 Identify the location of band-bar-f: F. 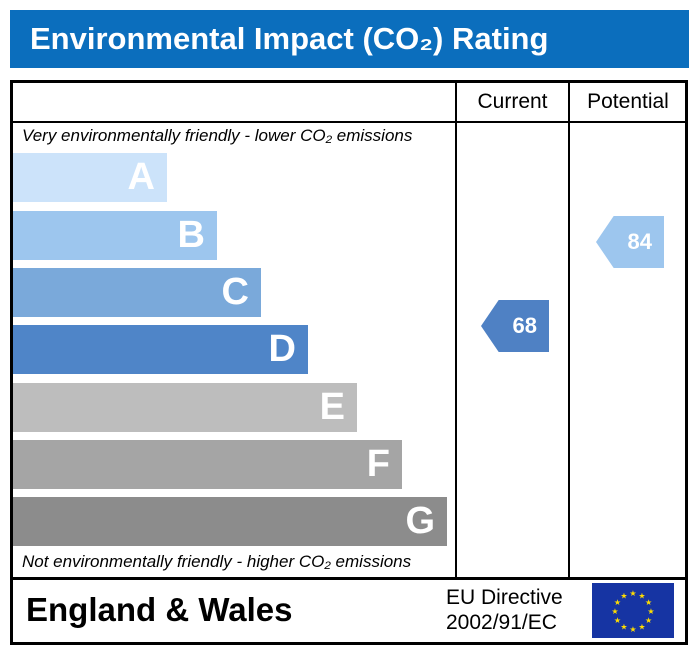
(207, 464).